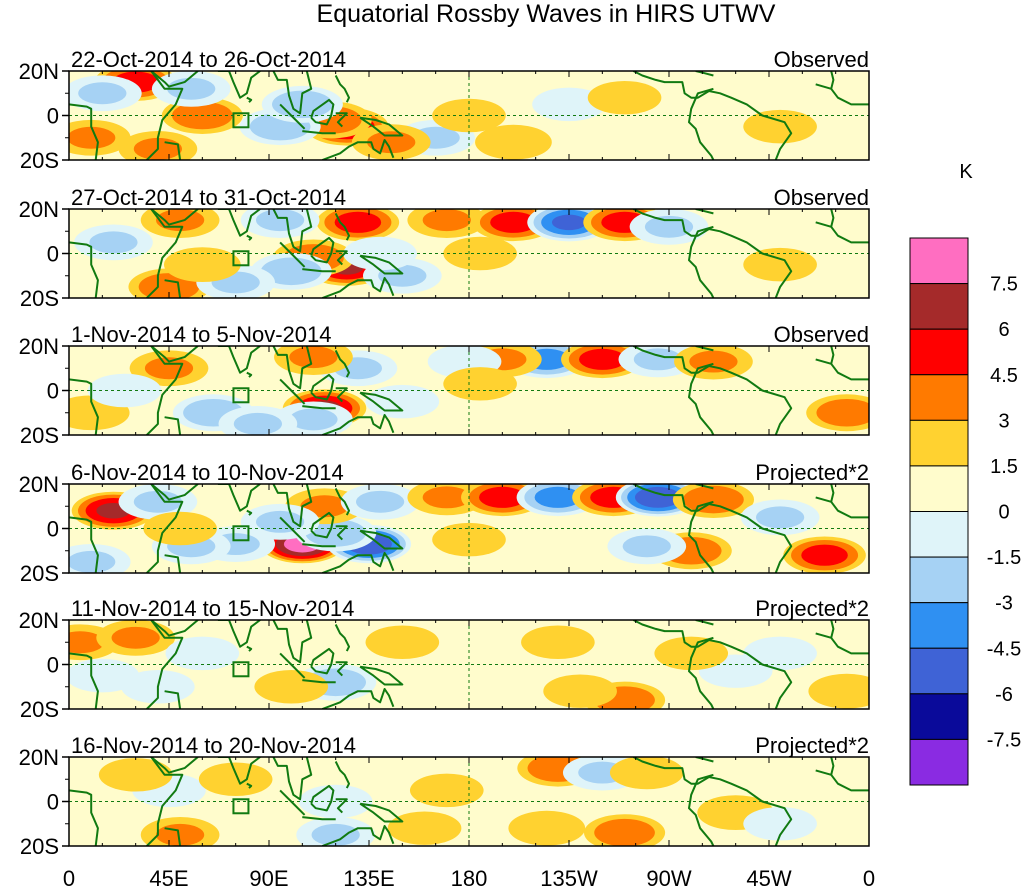 The height and width of the screenshot is (890, 1024). What do you see at coordinates (1003, 330) in the screenshot?
I see `colorbar-label: 6` at bounding box center [1003, 330].